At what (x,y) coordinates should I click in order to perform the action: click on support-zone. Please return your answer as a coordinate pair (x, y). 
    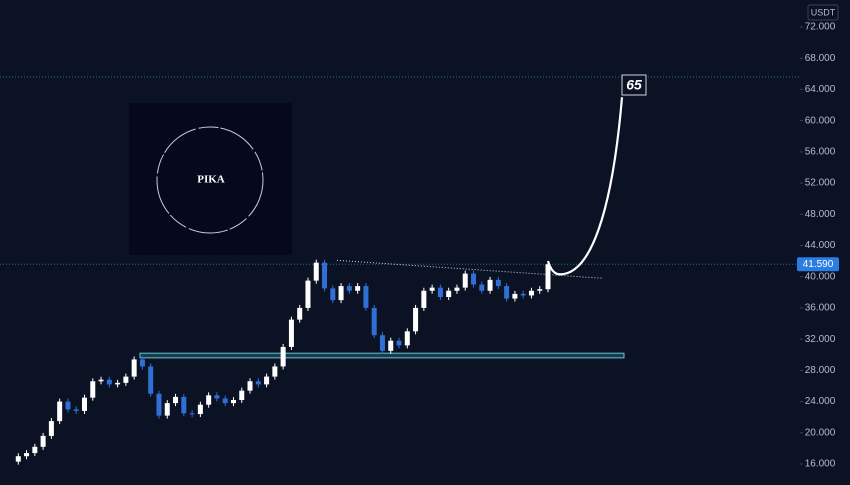
    Looking at the image, I should click on (382, 355).